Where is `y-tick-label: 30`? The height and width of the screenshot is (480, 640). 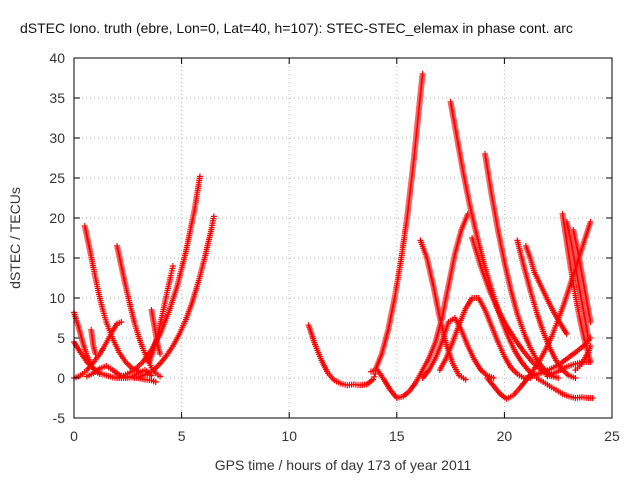 y-tick-label: 30 is located at coordinates (57, 138).